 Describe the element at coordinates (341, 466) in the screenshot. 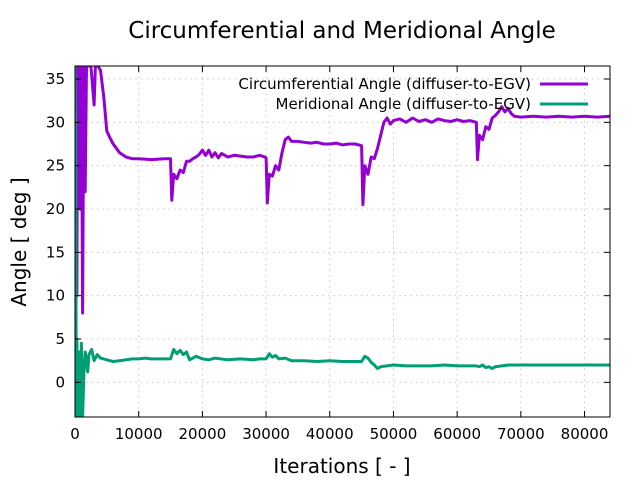

I see `x-axis-label: Iterations [ - ]` at that location.